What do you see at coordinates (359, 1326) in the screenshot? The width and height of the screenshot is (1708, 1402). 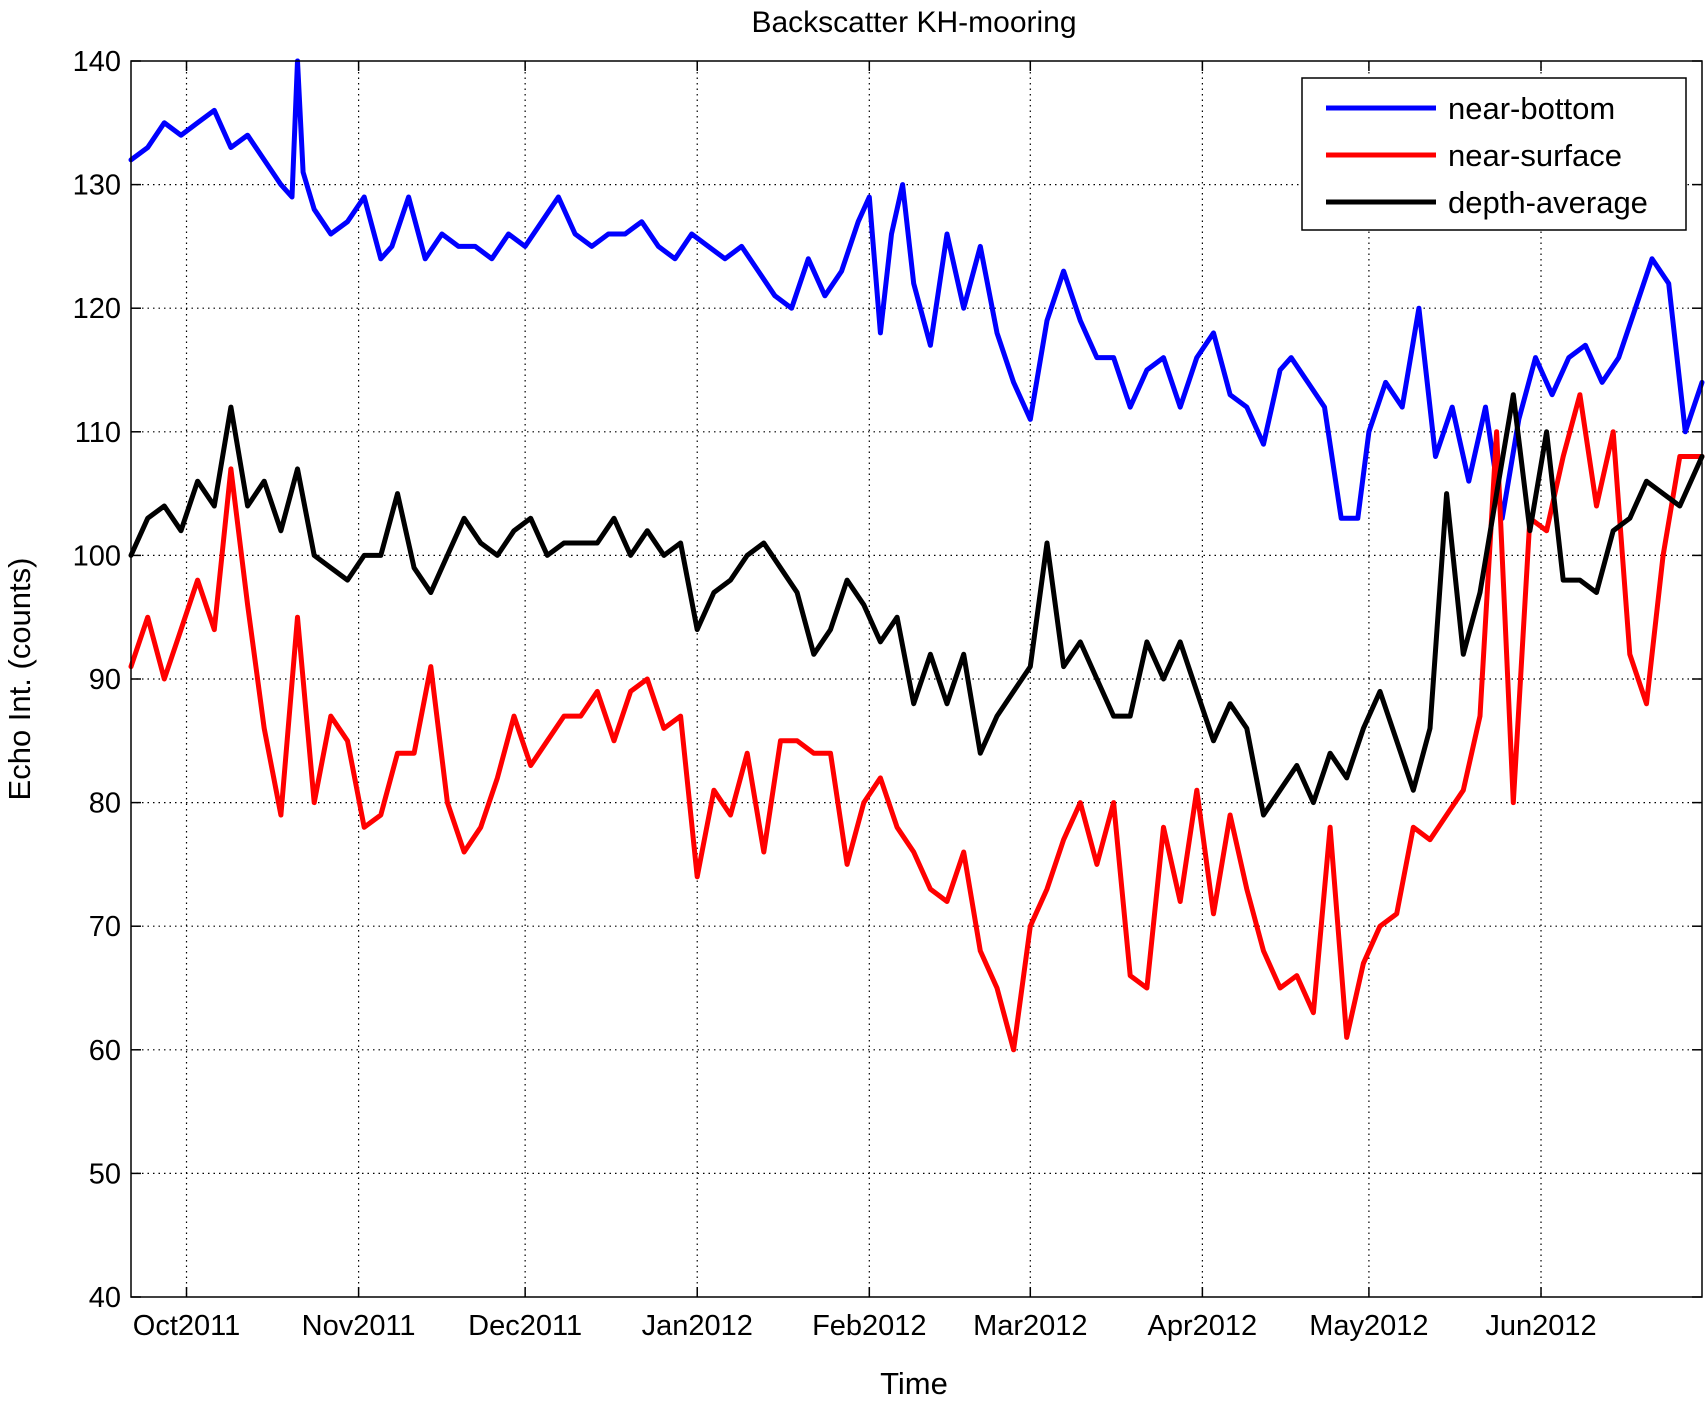 I see `x-tick-label: Nov2011` at bounding box center [359, 1326].